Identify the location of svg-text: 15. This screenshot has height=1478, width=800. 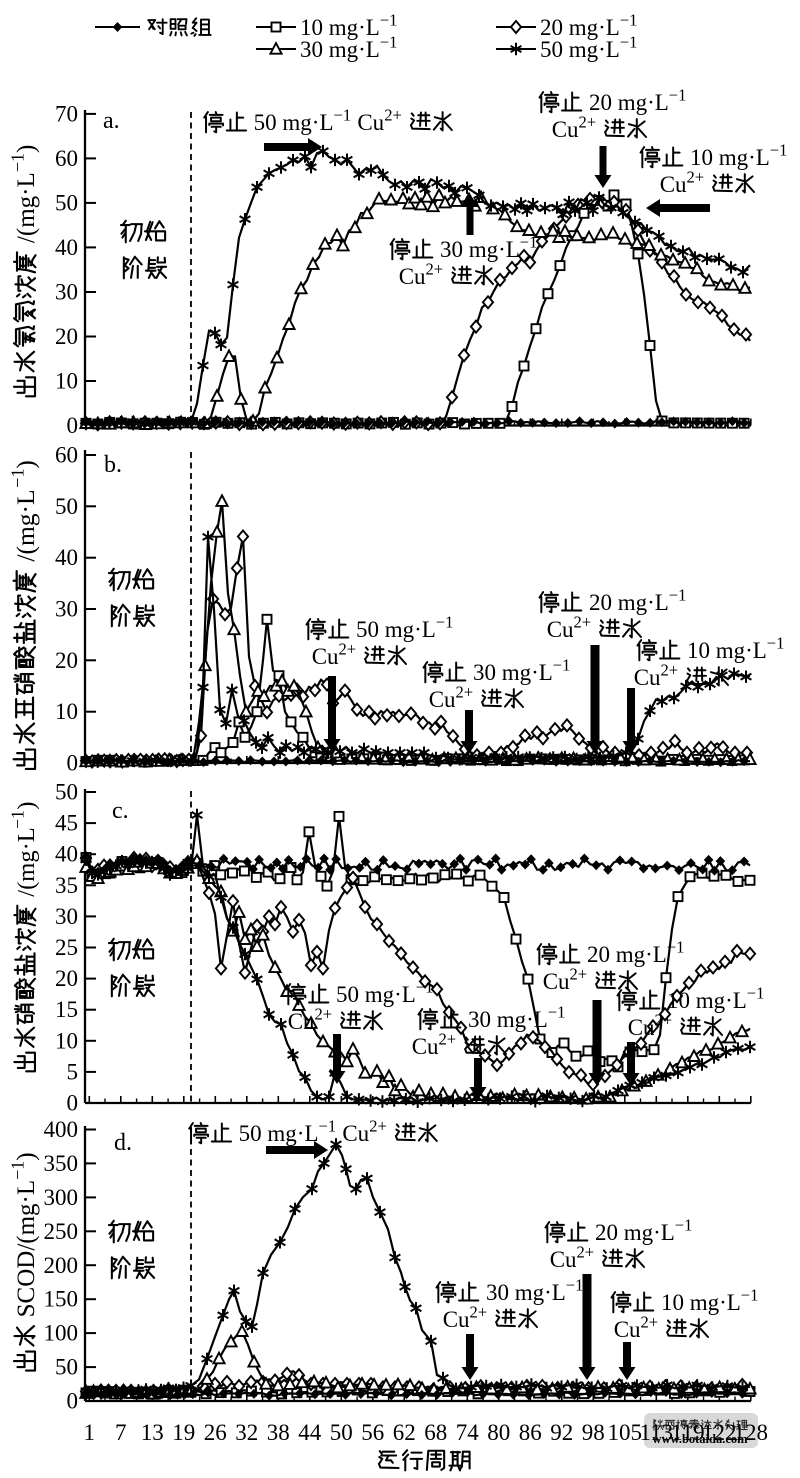
(66, 1009).